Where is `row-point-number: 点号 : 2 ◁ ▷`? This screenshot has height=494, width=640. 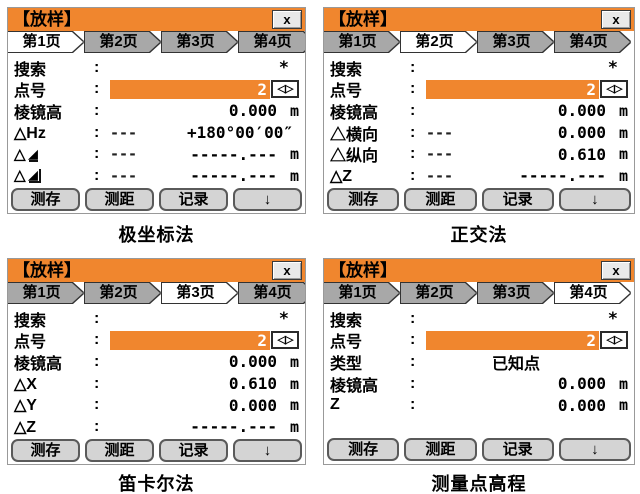 row-point-number: 点号 : 2 ◁ ▷ is located at coordinates (479, 89).